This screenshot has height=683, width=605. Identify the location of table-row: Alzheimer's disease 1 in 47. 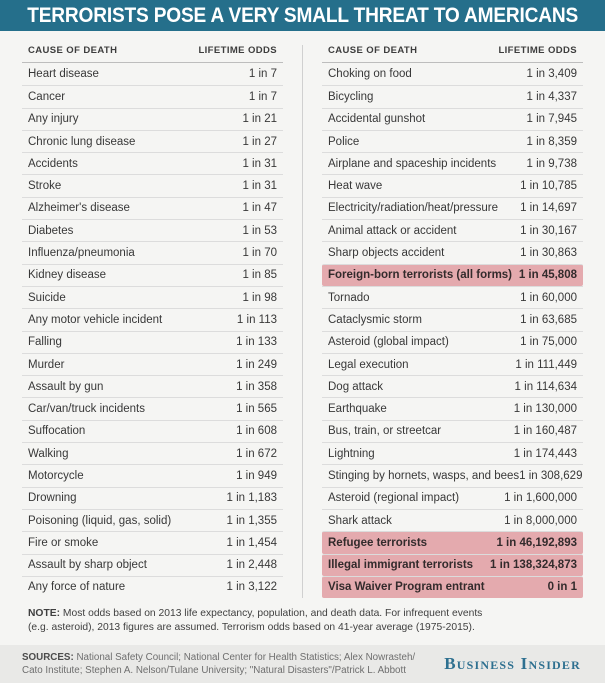
(152, 207).